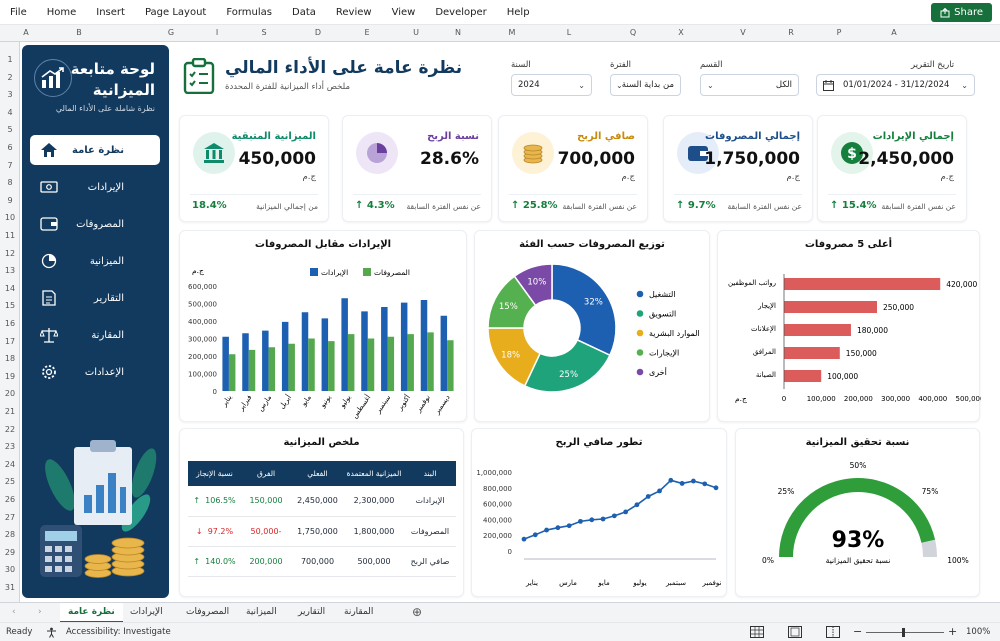  Describe the element at coordinates (171, 32) in the screenshot. I see `column-header: G` at that location.